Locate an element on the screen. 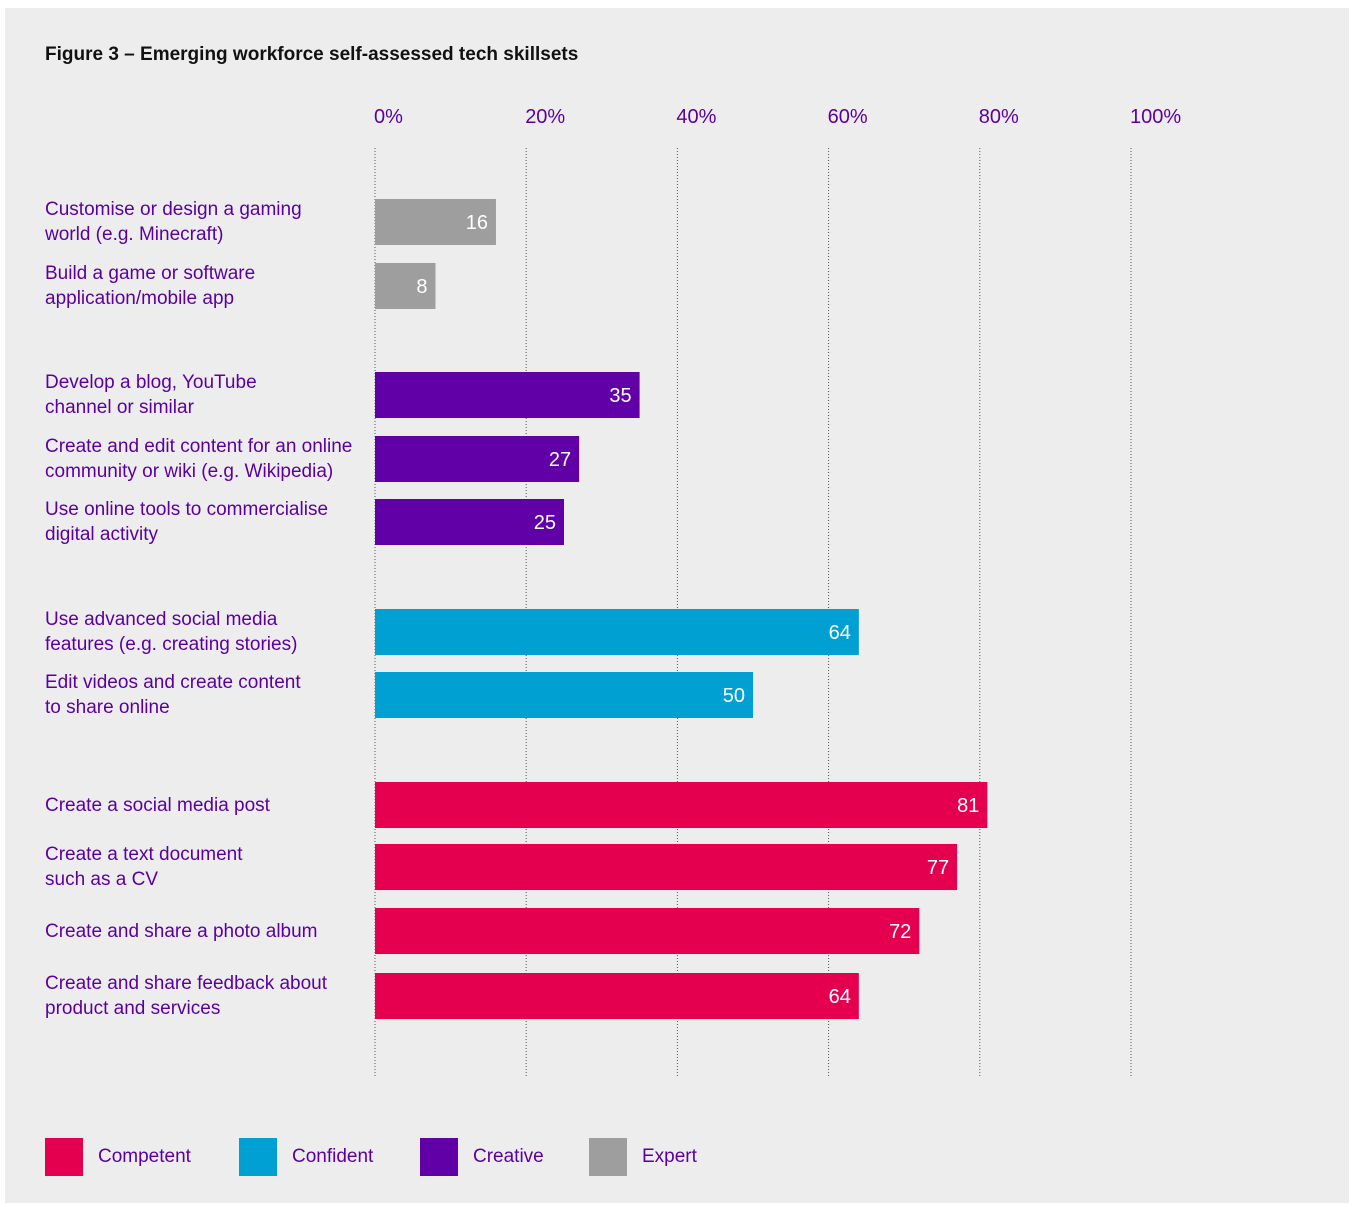  bar-value-label: 27 is located at coordinates (560, 460).